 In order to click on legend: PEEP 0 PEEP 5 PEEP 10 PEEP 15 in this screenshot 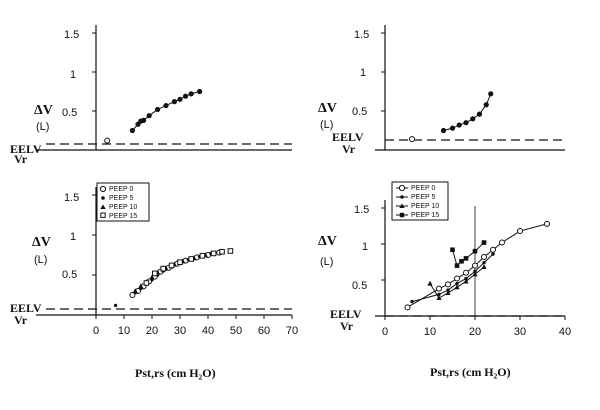, I will do `click(420, 201)`.